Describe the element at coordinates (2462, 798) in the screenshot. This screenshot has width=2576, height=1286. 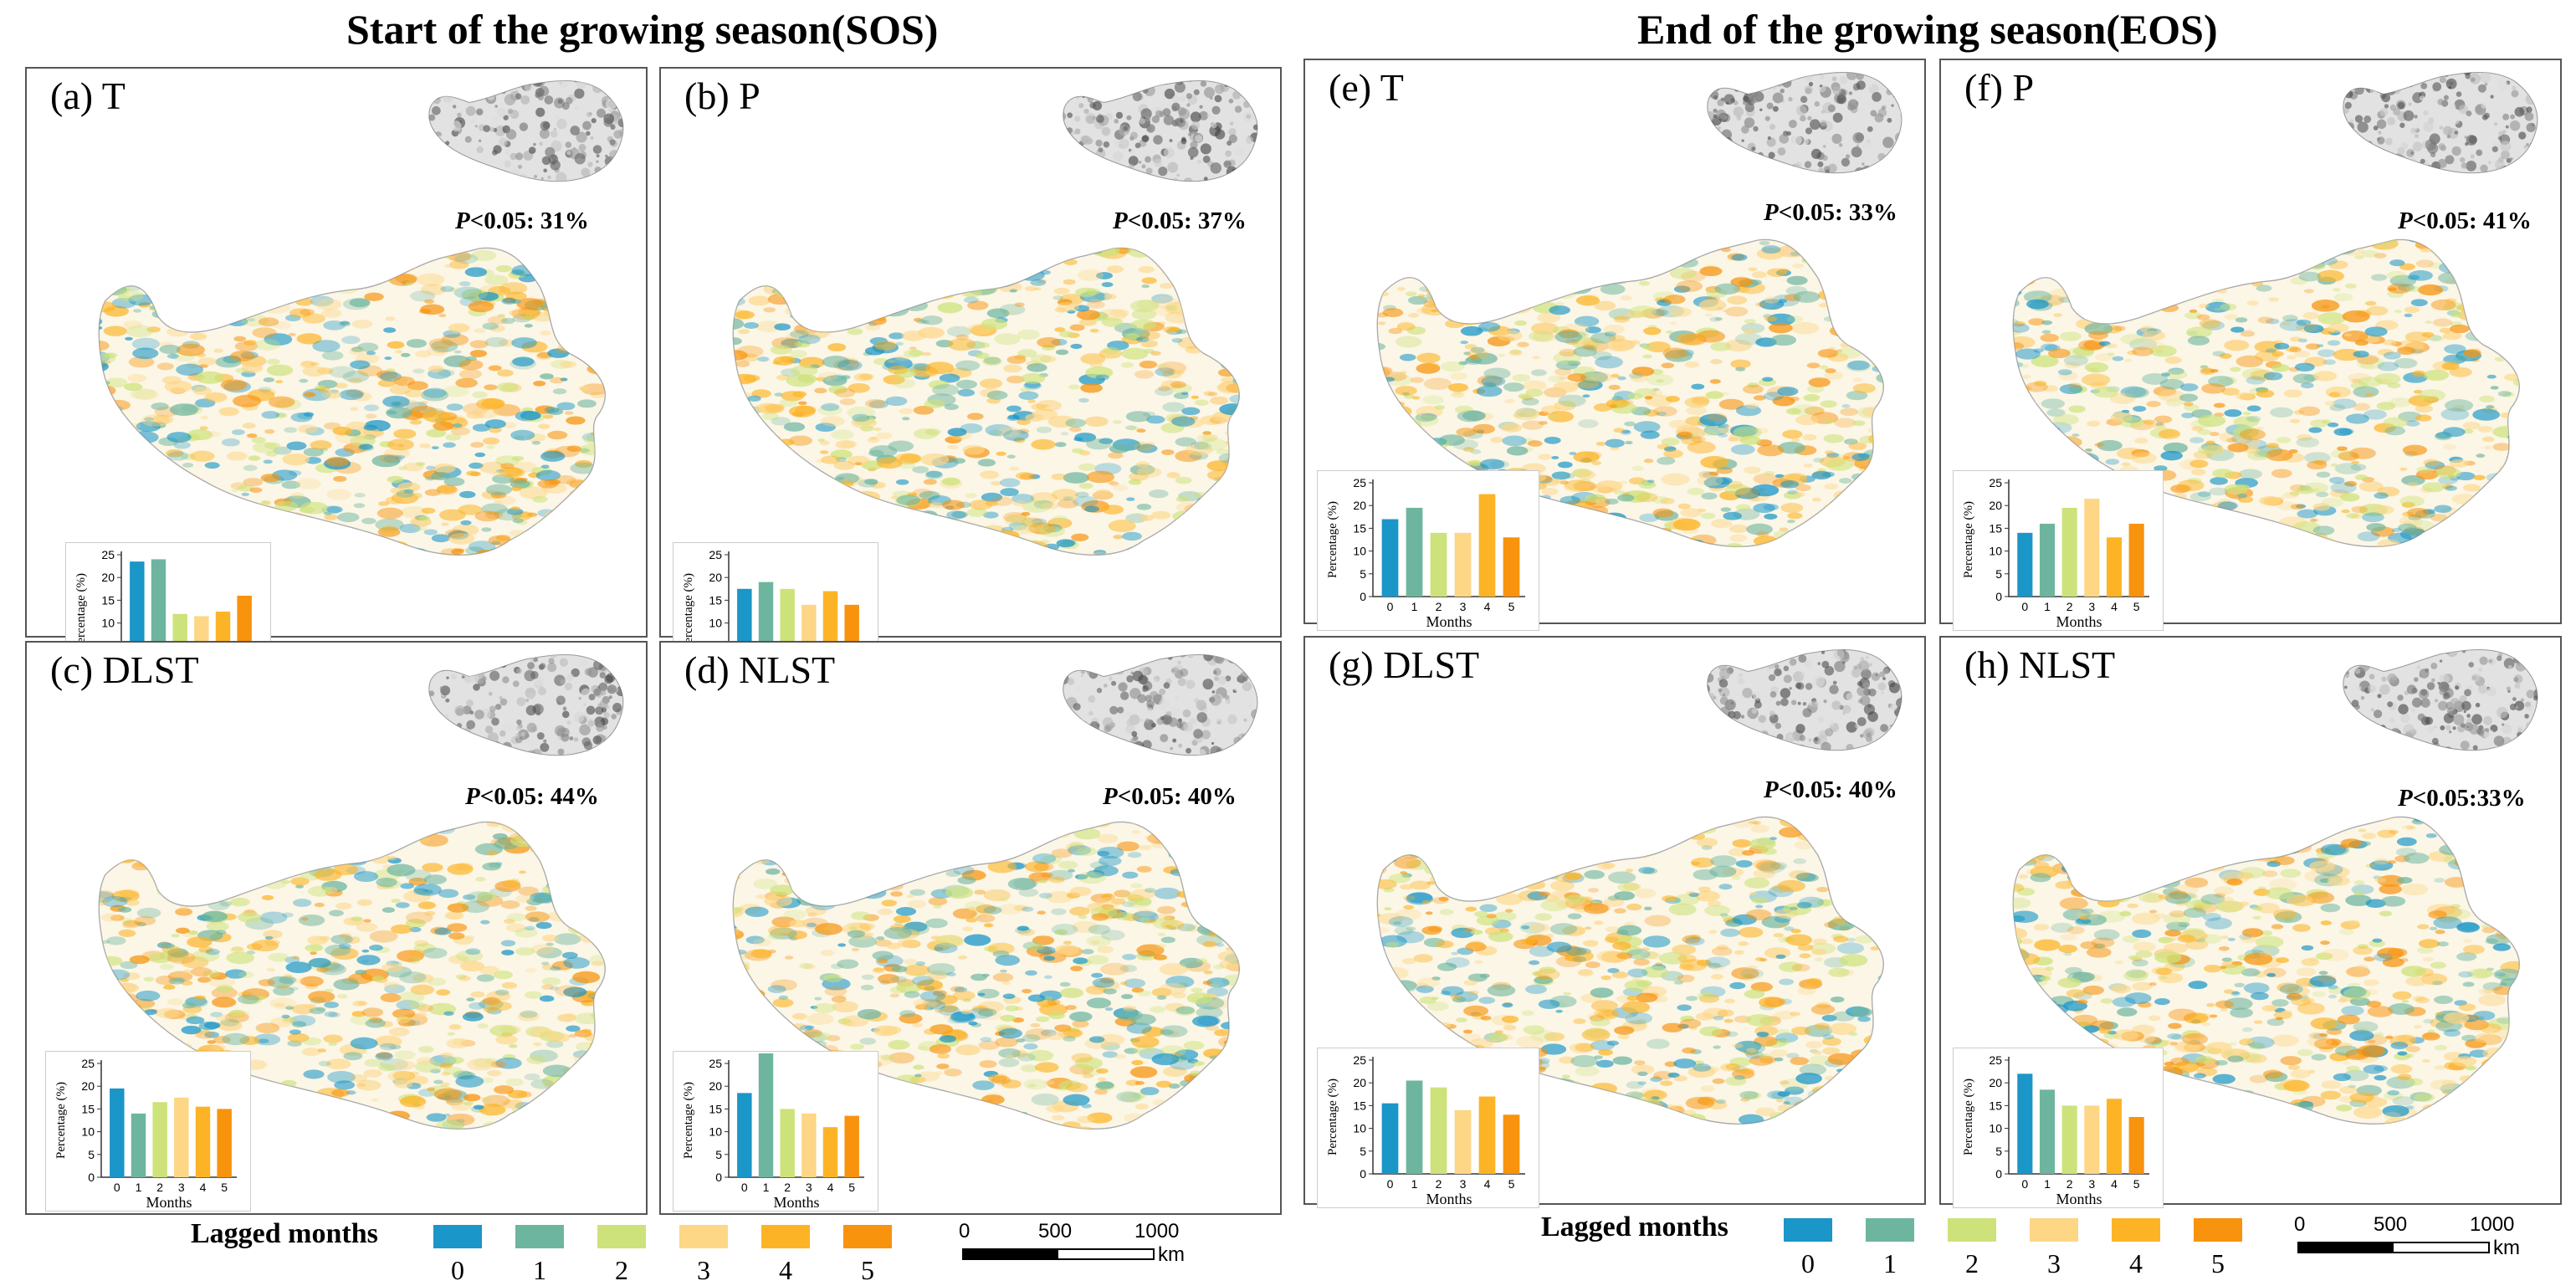
I see `significance-label: P<0.05:33%` at that location.